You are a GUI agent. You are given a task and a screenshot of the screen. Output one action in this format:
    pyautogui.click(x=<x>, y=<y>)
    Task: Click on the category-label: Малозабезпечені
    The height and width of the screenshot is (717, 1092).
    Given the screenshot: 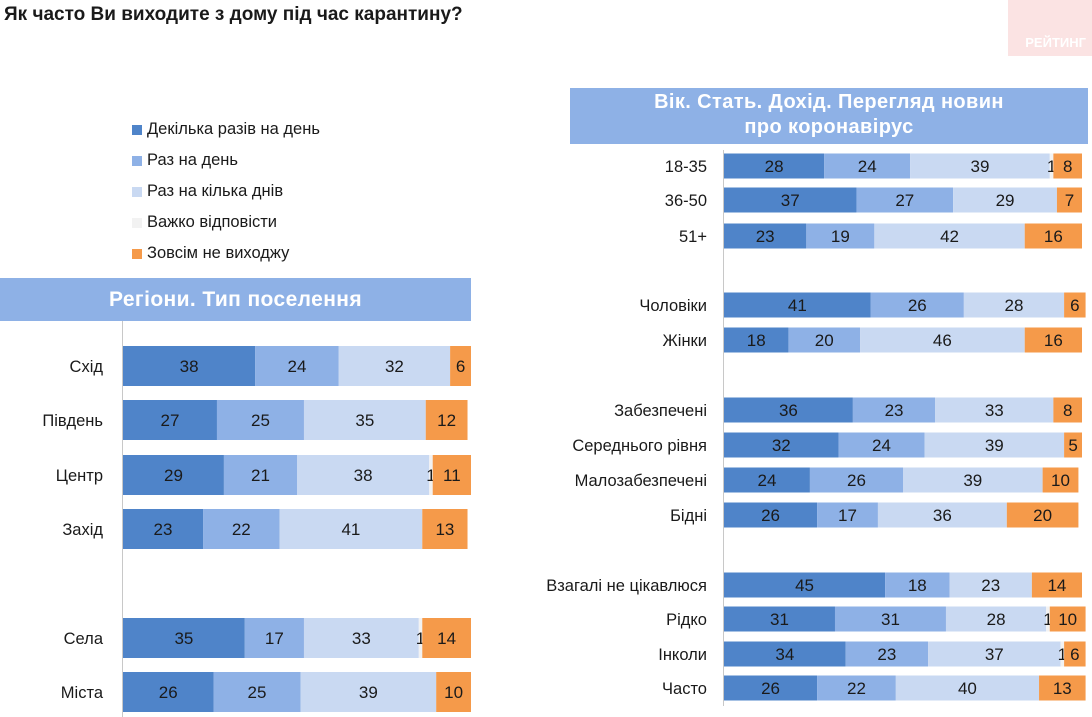 What is the action you would take?
    pyautogui.click(x=641, y=481)
    